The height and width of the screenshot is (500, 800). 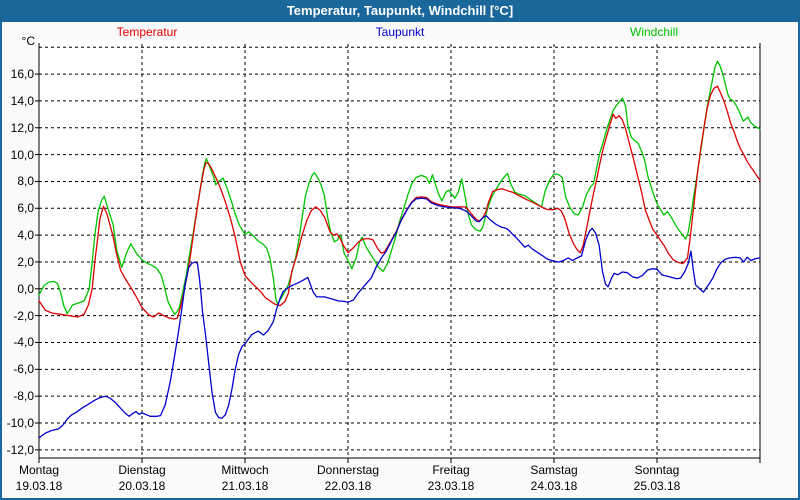 I want to click on y-tick-label: 10,0, so click(x=22, y=154).